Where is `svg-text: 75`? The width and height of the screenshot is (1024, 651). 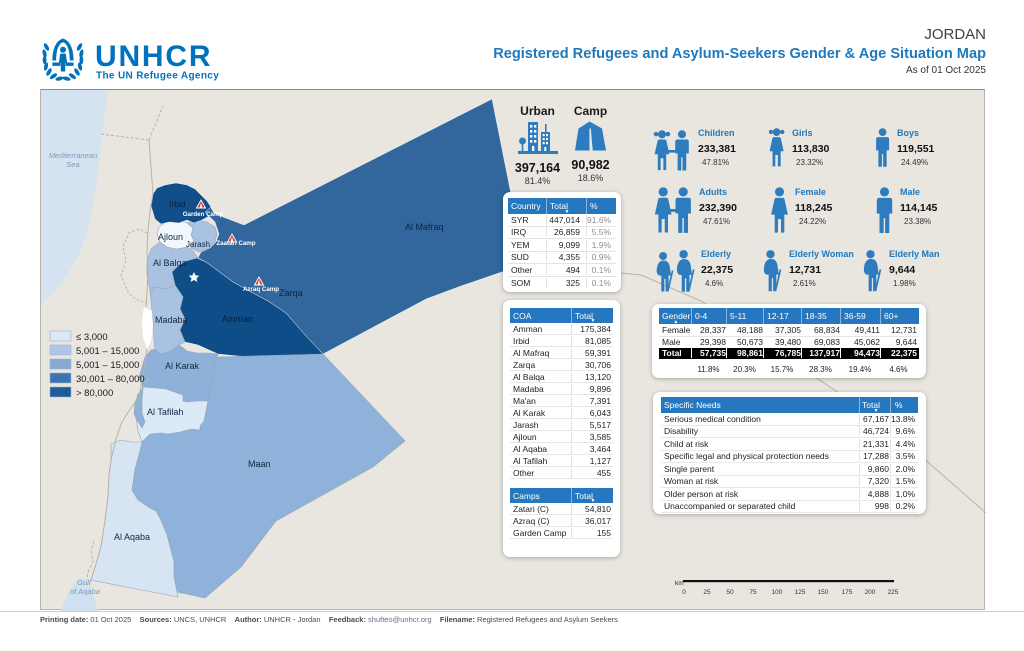 svg-text: 75 is located at coordinates (753, 592).